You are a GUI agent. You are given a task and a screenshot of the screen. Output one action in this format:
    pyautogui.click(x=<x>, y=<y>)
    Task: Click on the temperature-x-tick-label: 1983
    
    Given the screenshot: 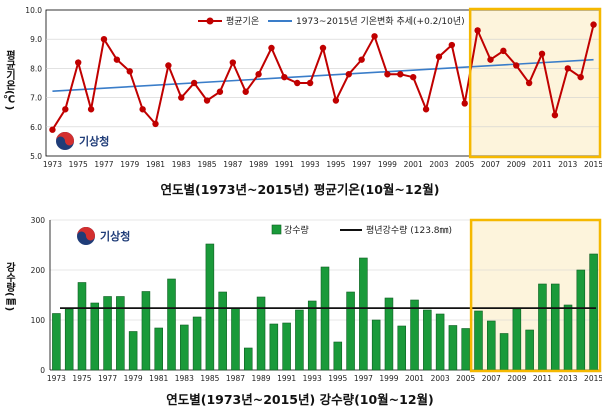 What is the action you would take?
    pyautogui.click(x=181, y=164)
    